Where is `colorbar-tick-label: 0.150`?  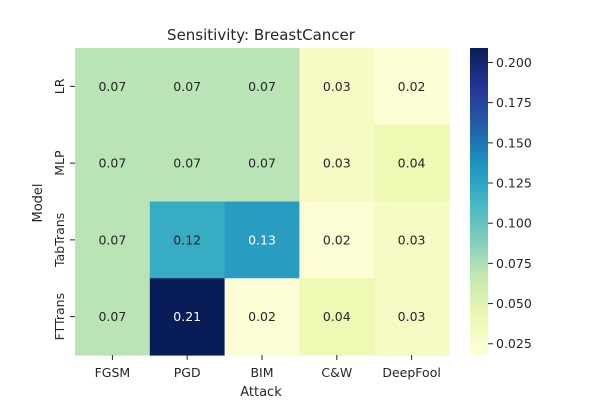
colorbar-tick-label: 0.150 is located at coordinates (514, 142).